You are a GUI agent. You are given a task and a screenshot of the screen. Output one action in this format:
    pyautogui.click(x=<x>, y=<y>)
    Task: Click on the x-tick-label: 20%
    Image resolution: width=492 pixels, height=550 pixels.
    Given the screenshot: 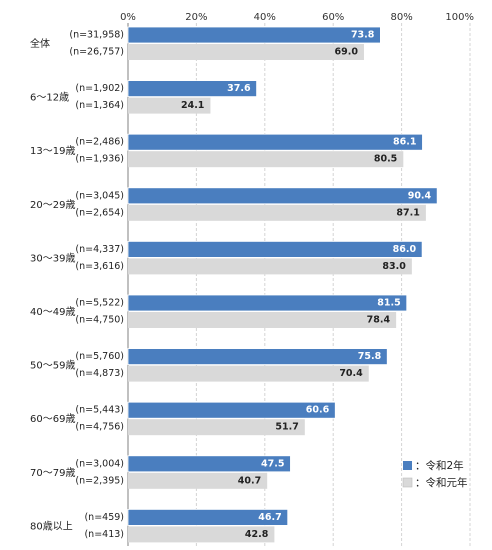 What is the action you would take?
    pyautogui.click(x=196, y=17)
    